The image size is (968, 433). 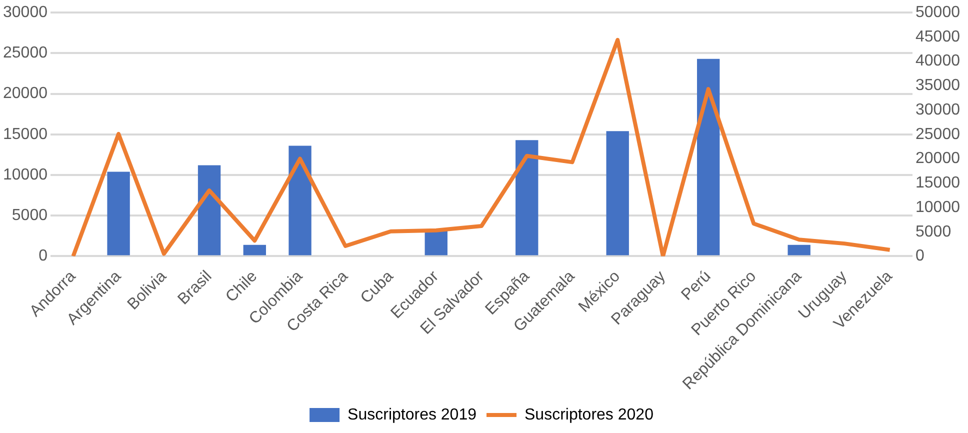 I want to click on y-tick-label: 5000, so click(x=30, y=215).